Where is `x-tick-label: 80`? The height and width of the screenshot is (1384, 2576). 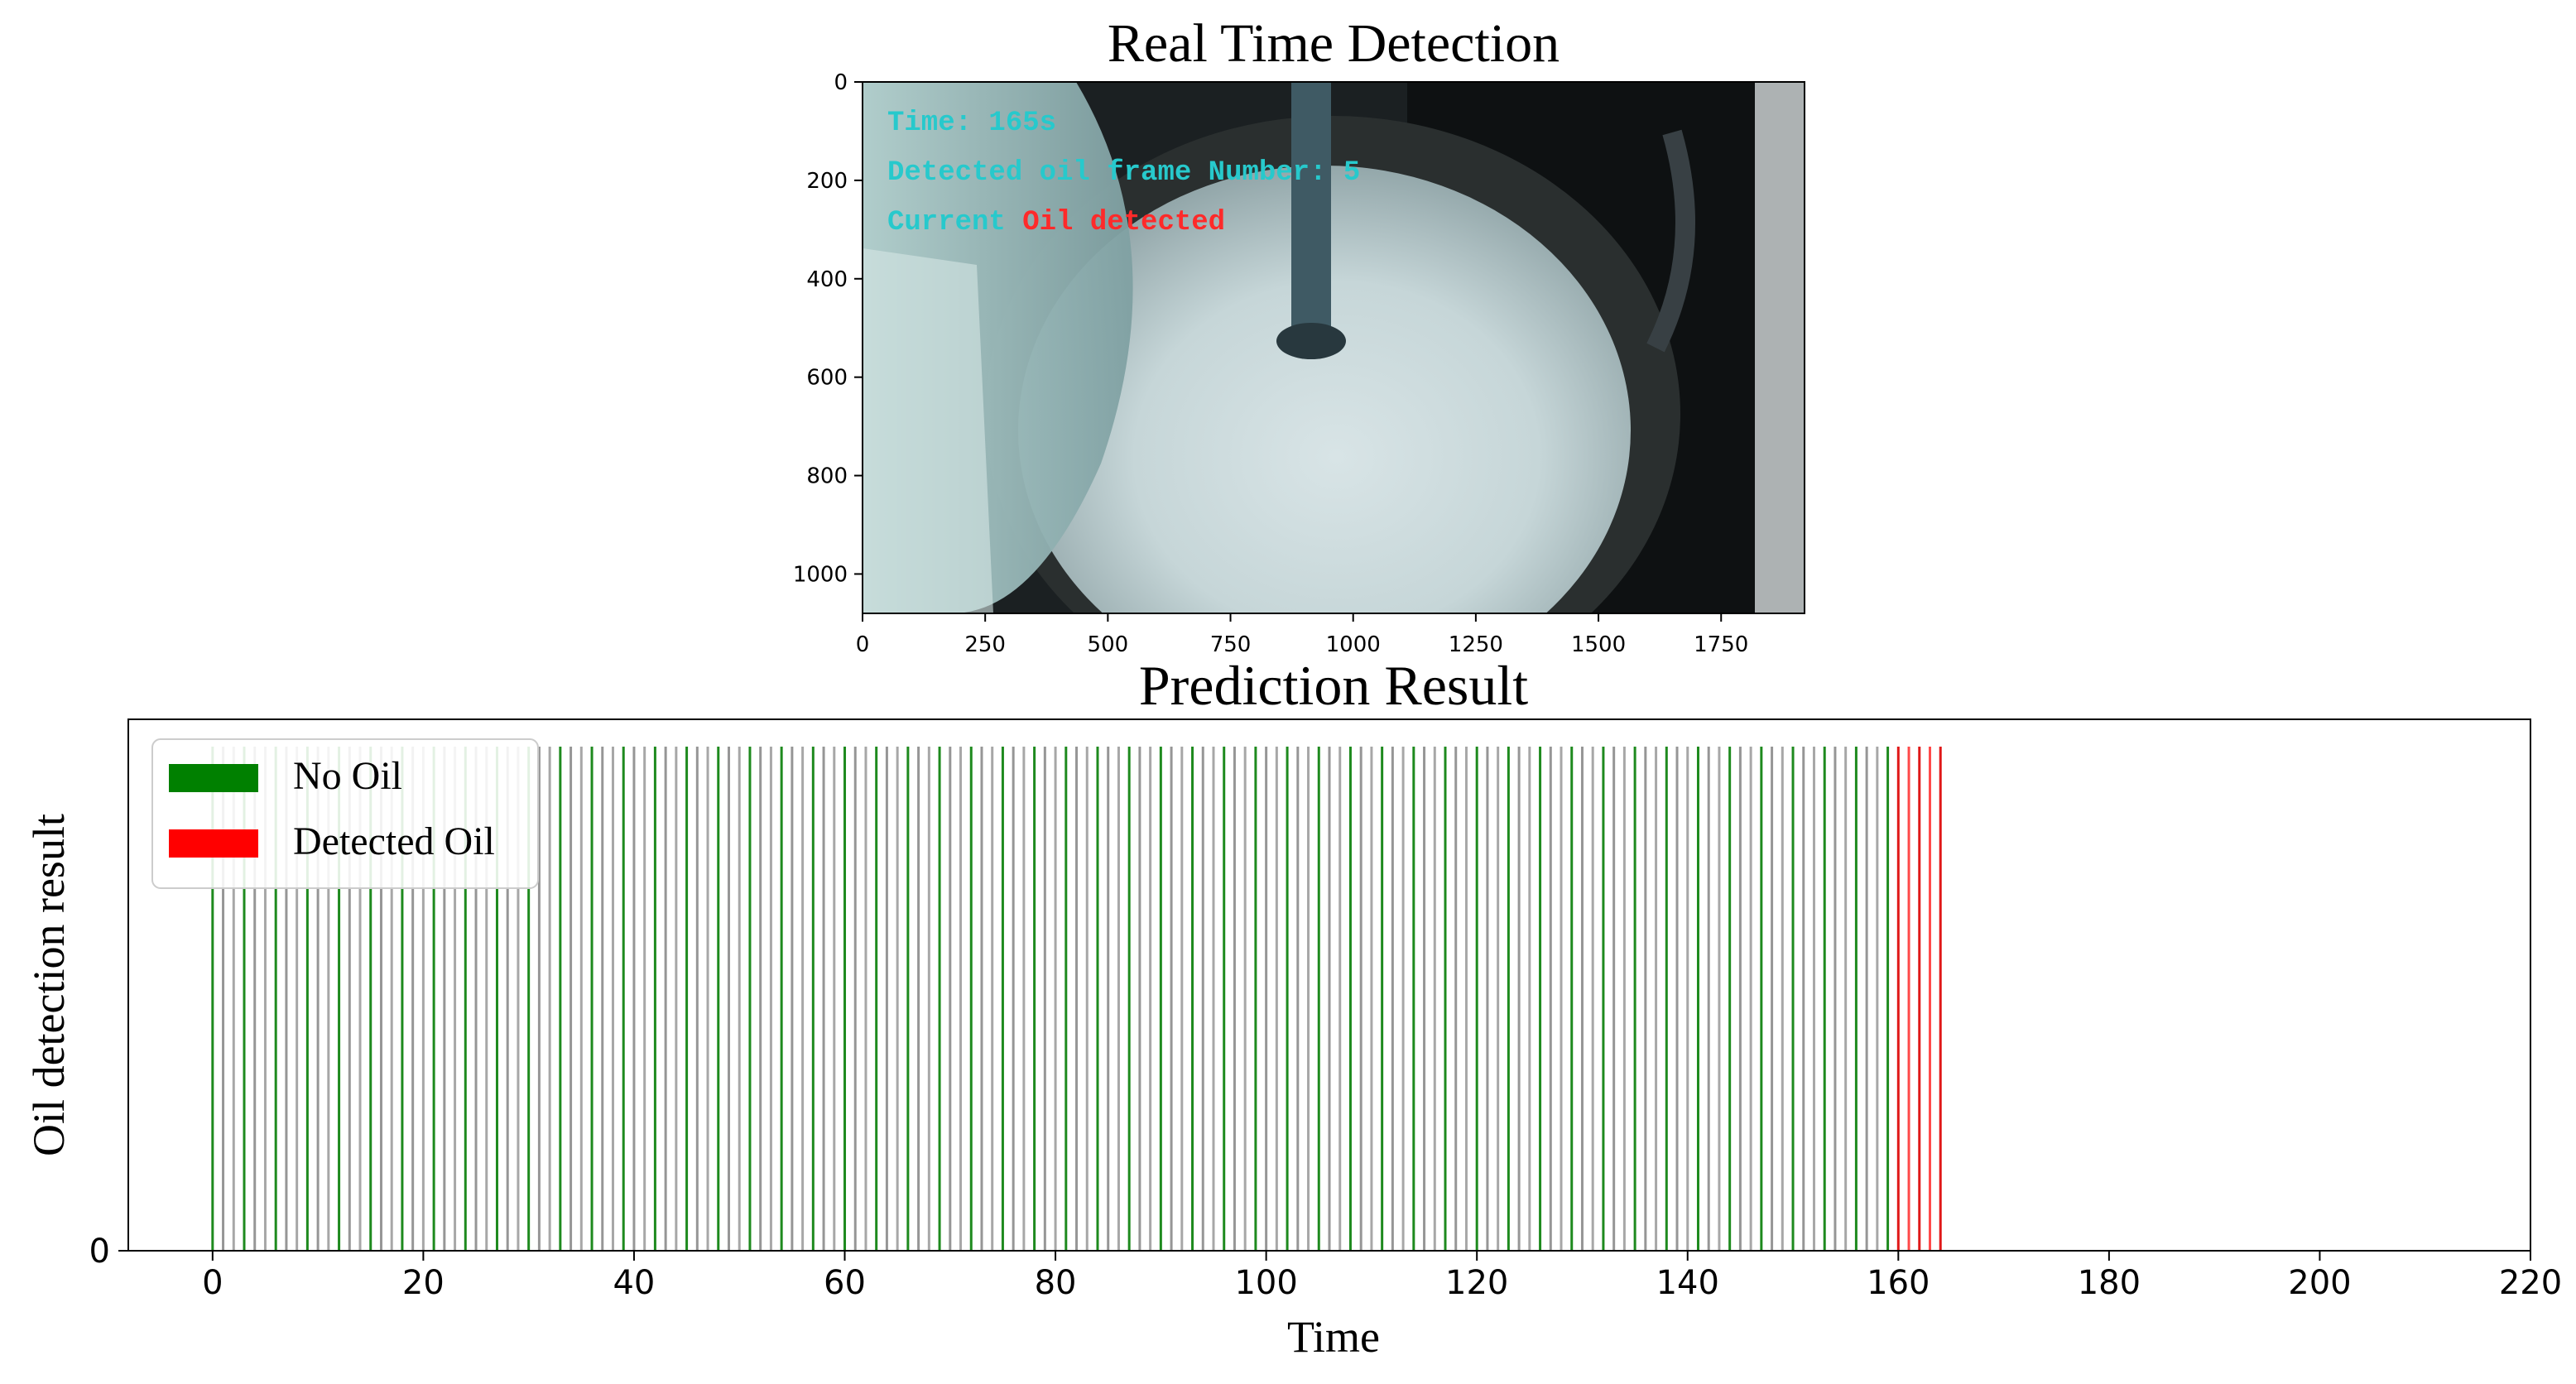
x-tick-label: 80 is located at coordinates (1056, 1283).